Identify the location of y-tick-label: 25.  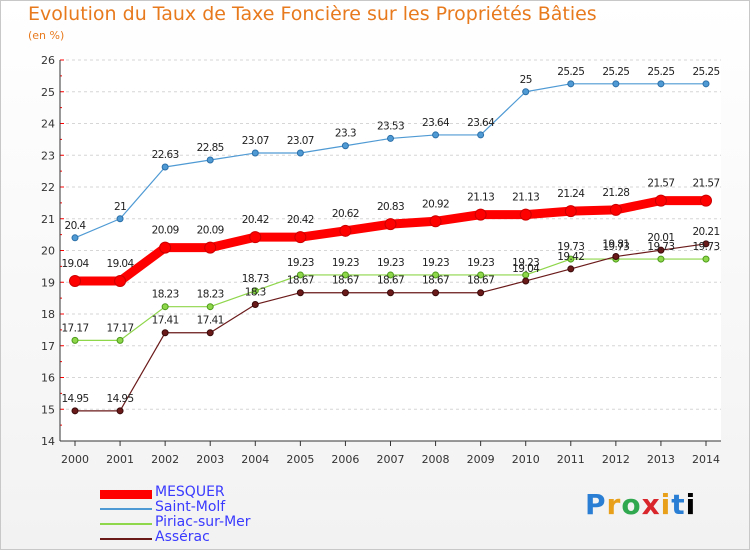
(48, 92).